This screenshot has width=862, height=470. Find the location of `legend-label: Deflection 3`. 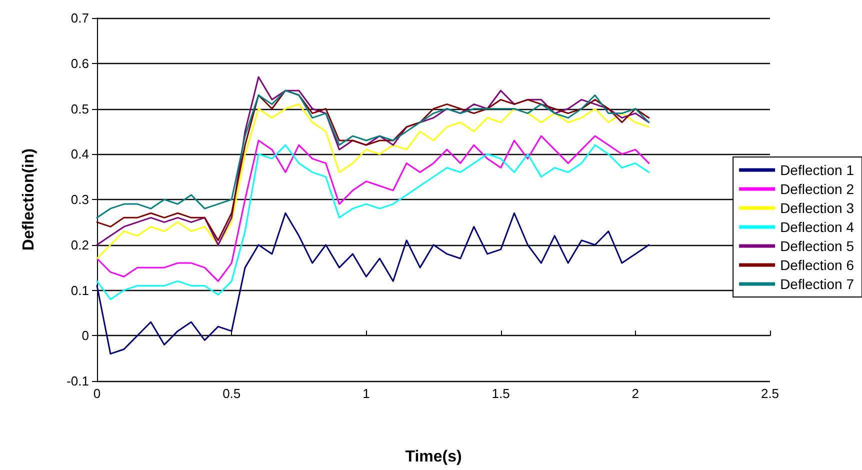

legend-label: Deflection 3 is located at coordinates (817, 208).